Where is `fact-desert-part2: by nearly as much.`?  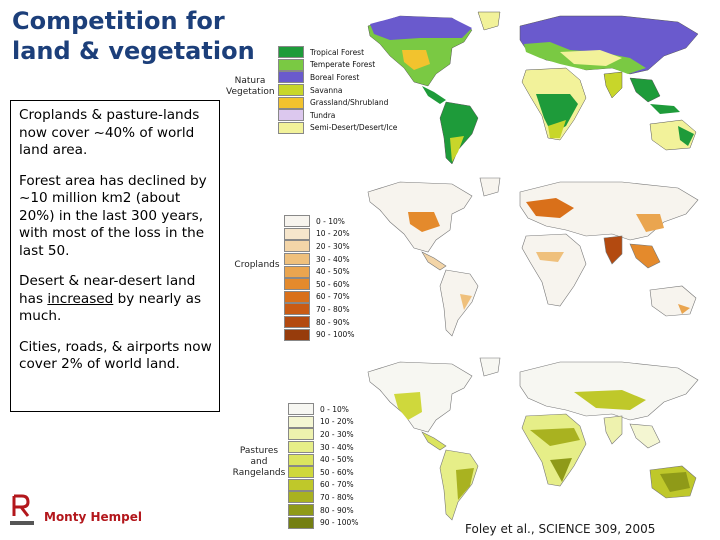
fact-desert-part2: by nearly as much. is located at coordinates (110, 307).